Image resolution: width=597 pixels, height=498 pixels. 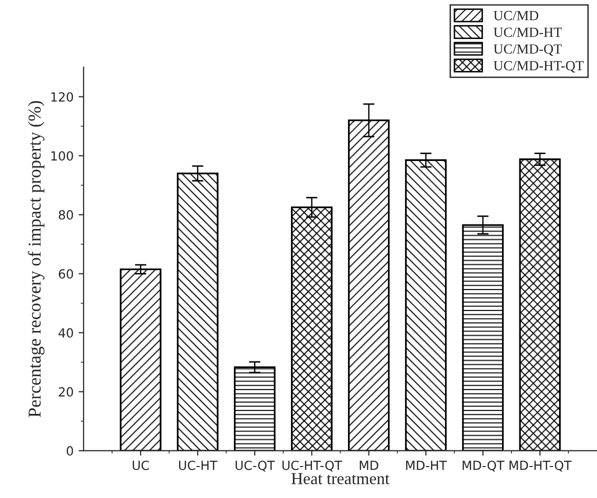 What do you see at coordinates (198, 465) in the screenshot?
I see `x-tick-label: UC-HT` at bounding box center [198, 465].